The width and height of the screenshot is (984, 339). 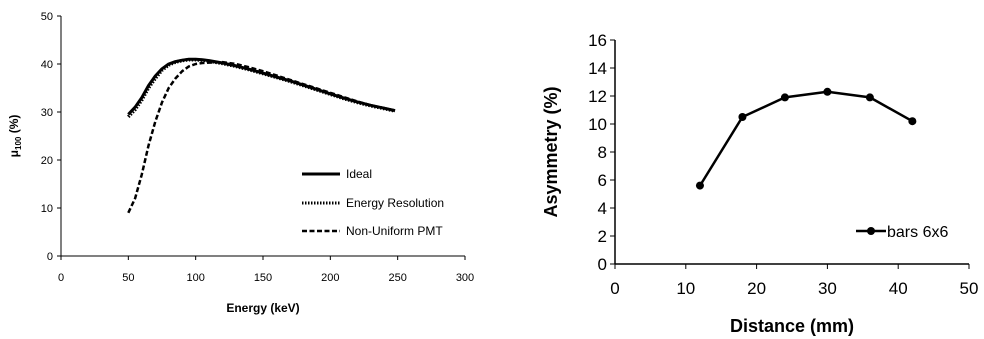 I want to click on right-y-tick-label: 14, so click(x=597, y=68).